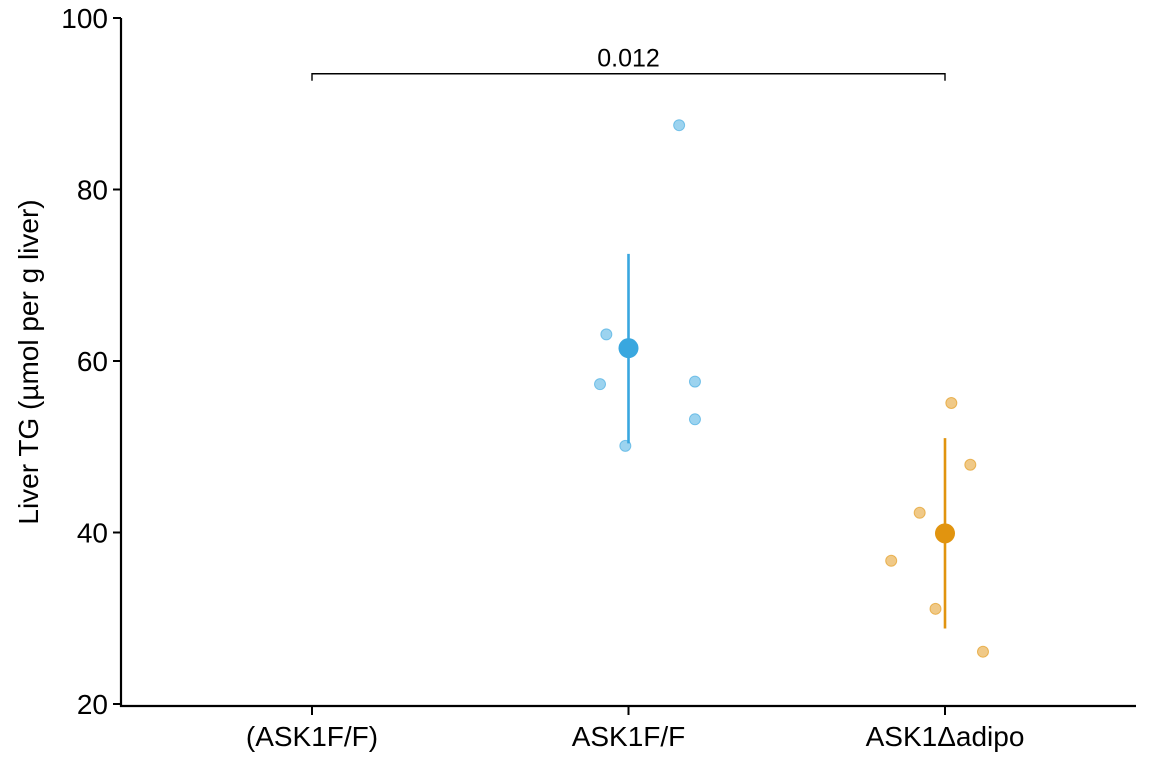 The image size is (1152, 768). Describe the element at coordinates (629, 736) in the screenshot. I see `x-tick-label-1: ASK1F/F` at that location.